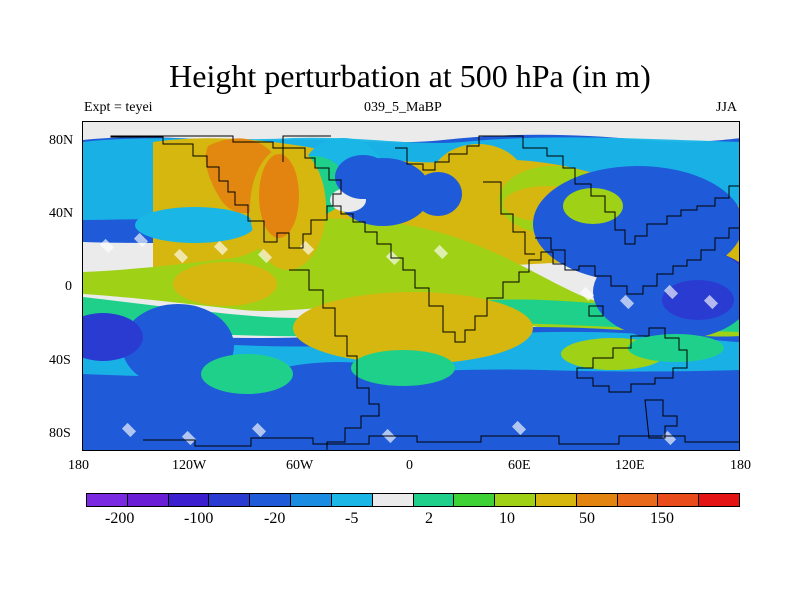 This screenshot has height=600, width=800. What do you see at coordinates (410, 76) in the screenshot?
I see `plot-title: Height perturbation at 500 hPa (in m)` at bounding box center [410, 76].